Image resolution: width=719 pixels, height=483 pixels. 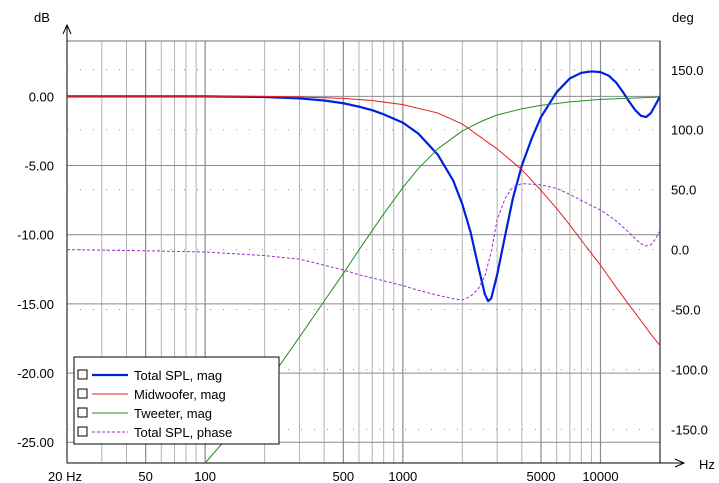 I want to click on y-left-unit-label: dB, so click(x=42, y=17).